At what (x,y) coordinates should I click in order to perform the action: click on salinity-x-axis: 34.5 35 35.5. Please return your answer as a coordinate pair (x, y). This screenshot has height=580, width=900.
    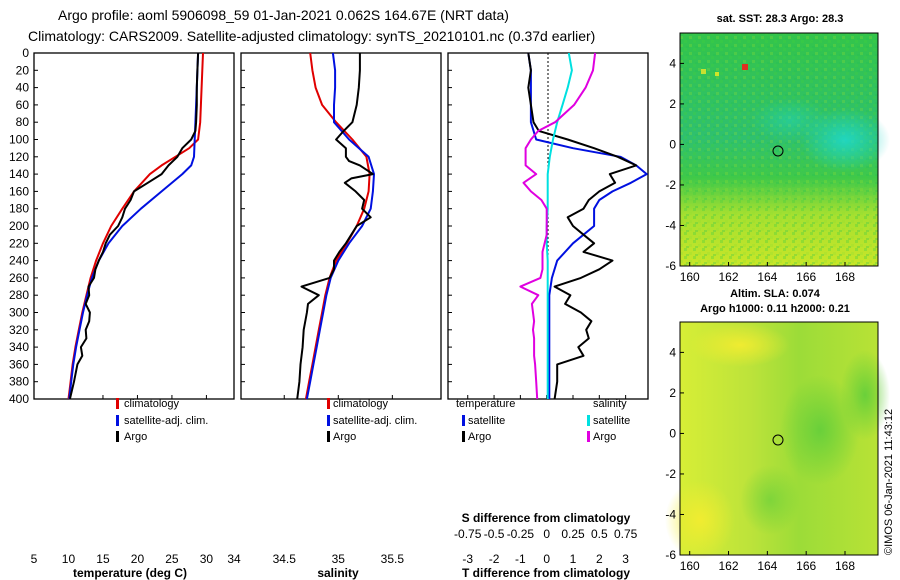
    Looking at the image, I should click on (338, 480).